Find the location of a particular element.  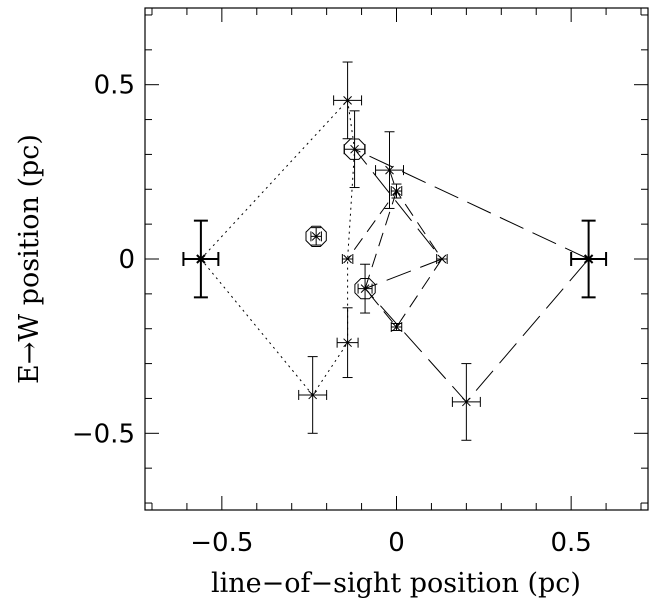

x-tick-label: 0 is located at coordinates (396, 543).